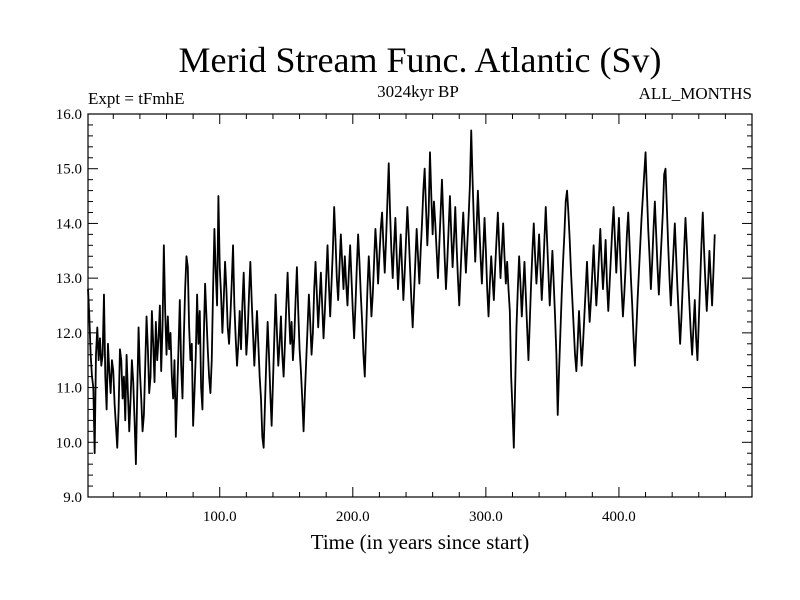 Image resolution: width=800 pixels, height=600 pixels. Describe the element at coordinates (619, 517) in the screenshot. I see `x-tick-label: 400.0` at that location.